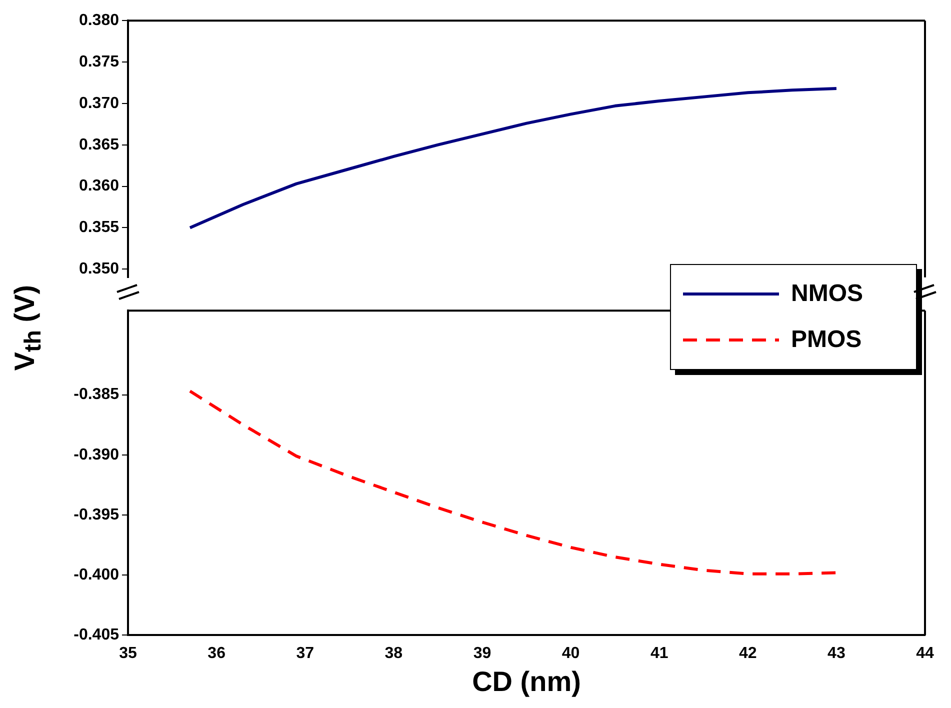 This screenshot has height=708, width=951. What do you see at coordinates (99, 227) in the screenshot?
I see `y-tick-label: 0.355` at bounding box center [99, 227].